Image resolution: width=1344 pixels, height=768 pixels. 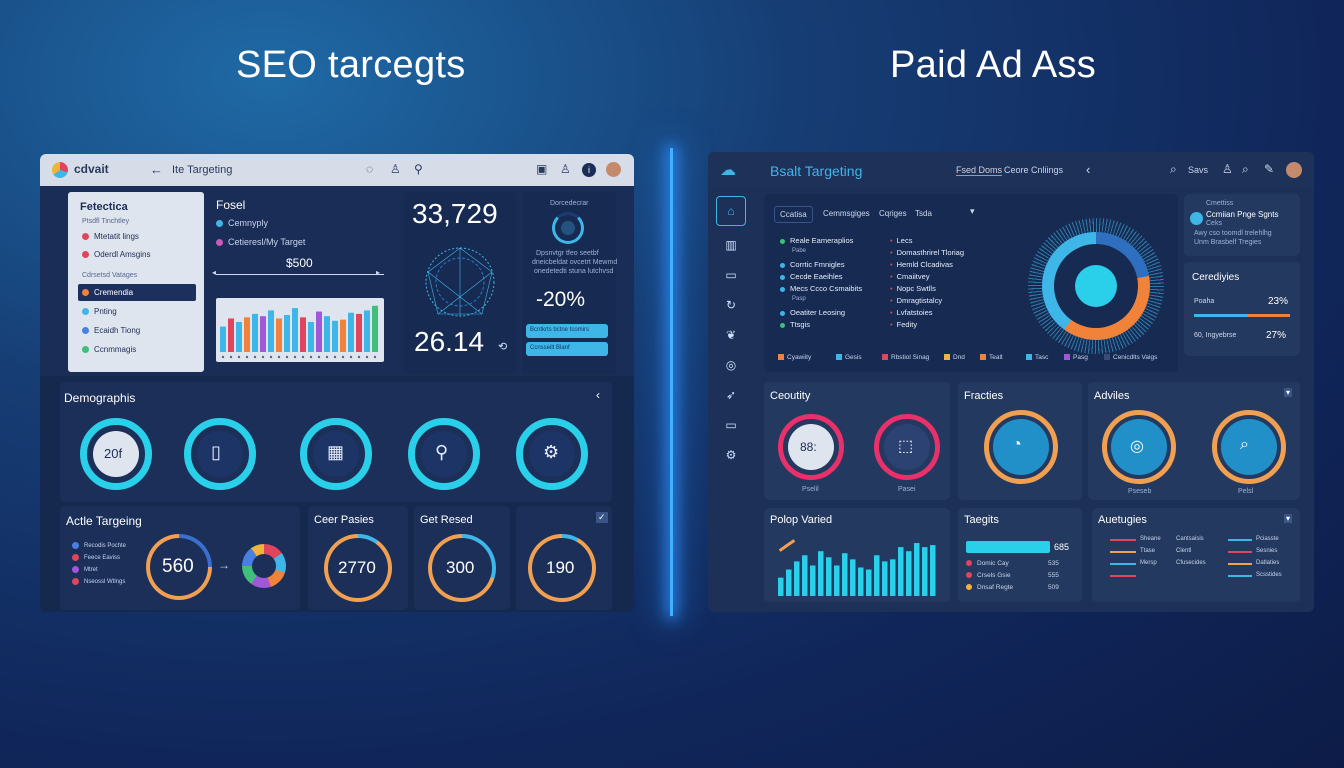 I want to click on sidebar-item-label: Mtetatit lings, so click(x=116, y=236).